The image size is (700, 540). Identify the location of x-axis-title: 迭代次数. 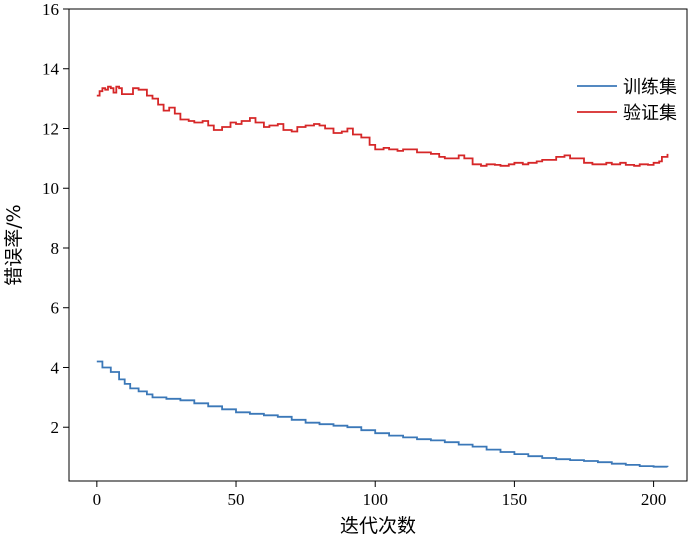
(378, 526).